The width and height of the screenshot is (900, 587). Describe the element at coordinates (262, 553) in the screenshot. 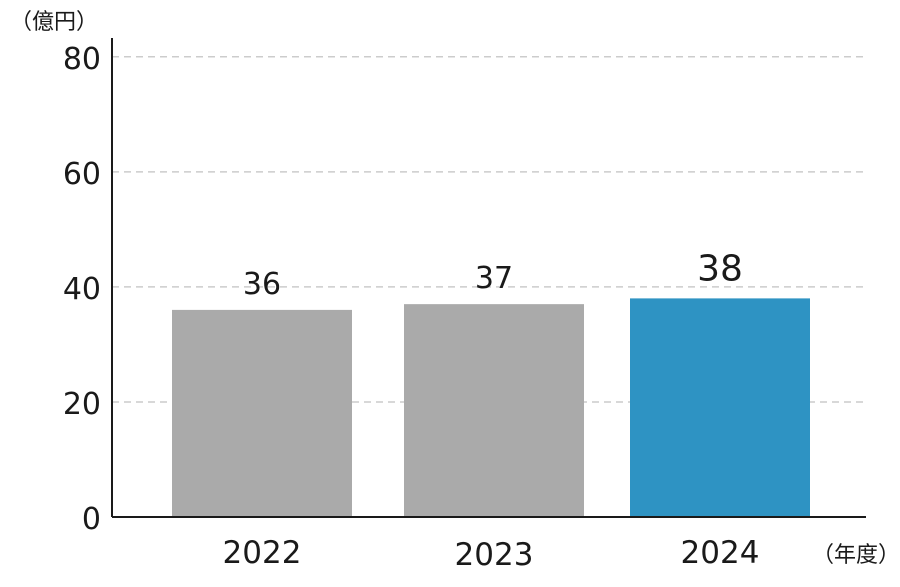

I see `x-tick-label: 2022` at that location.